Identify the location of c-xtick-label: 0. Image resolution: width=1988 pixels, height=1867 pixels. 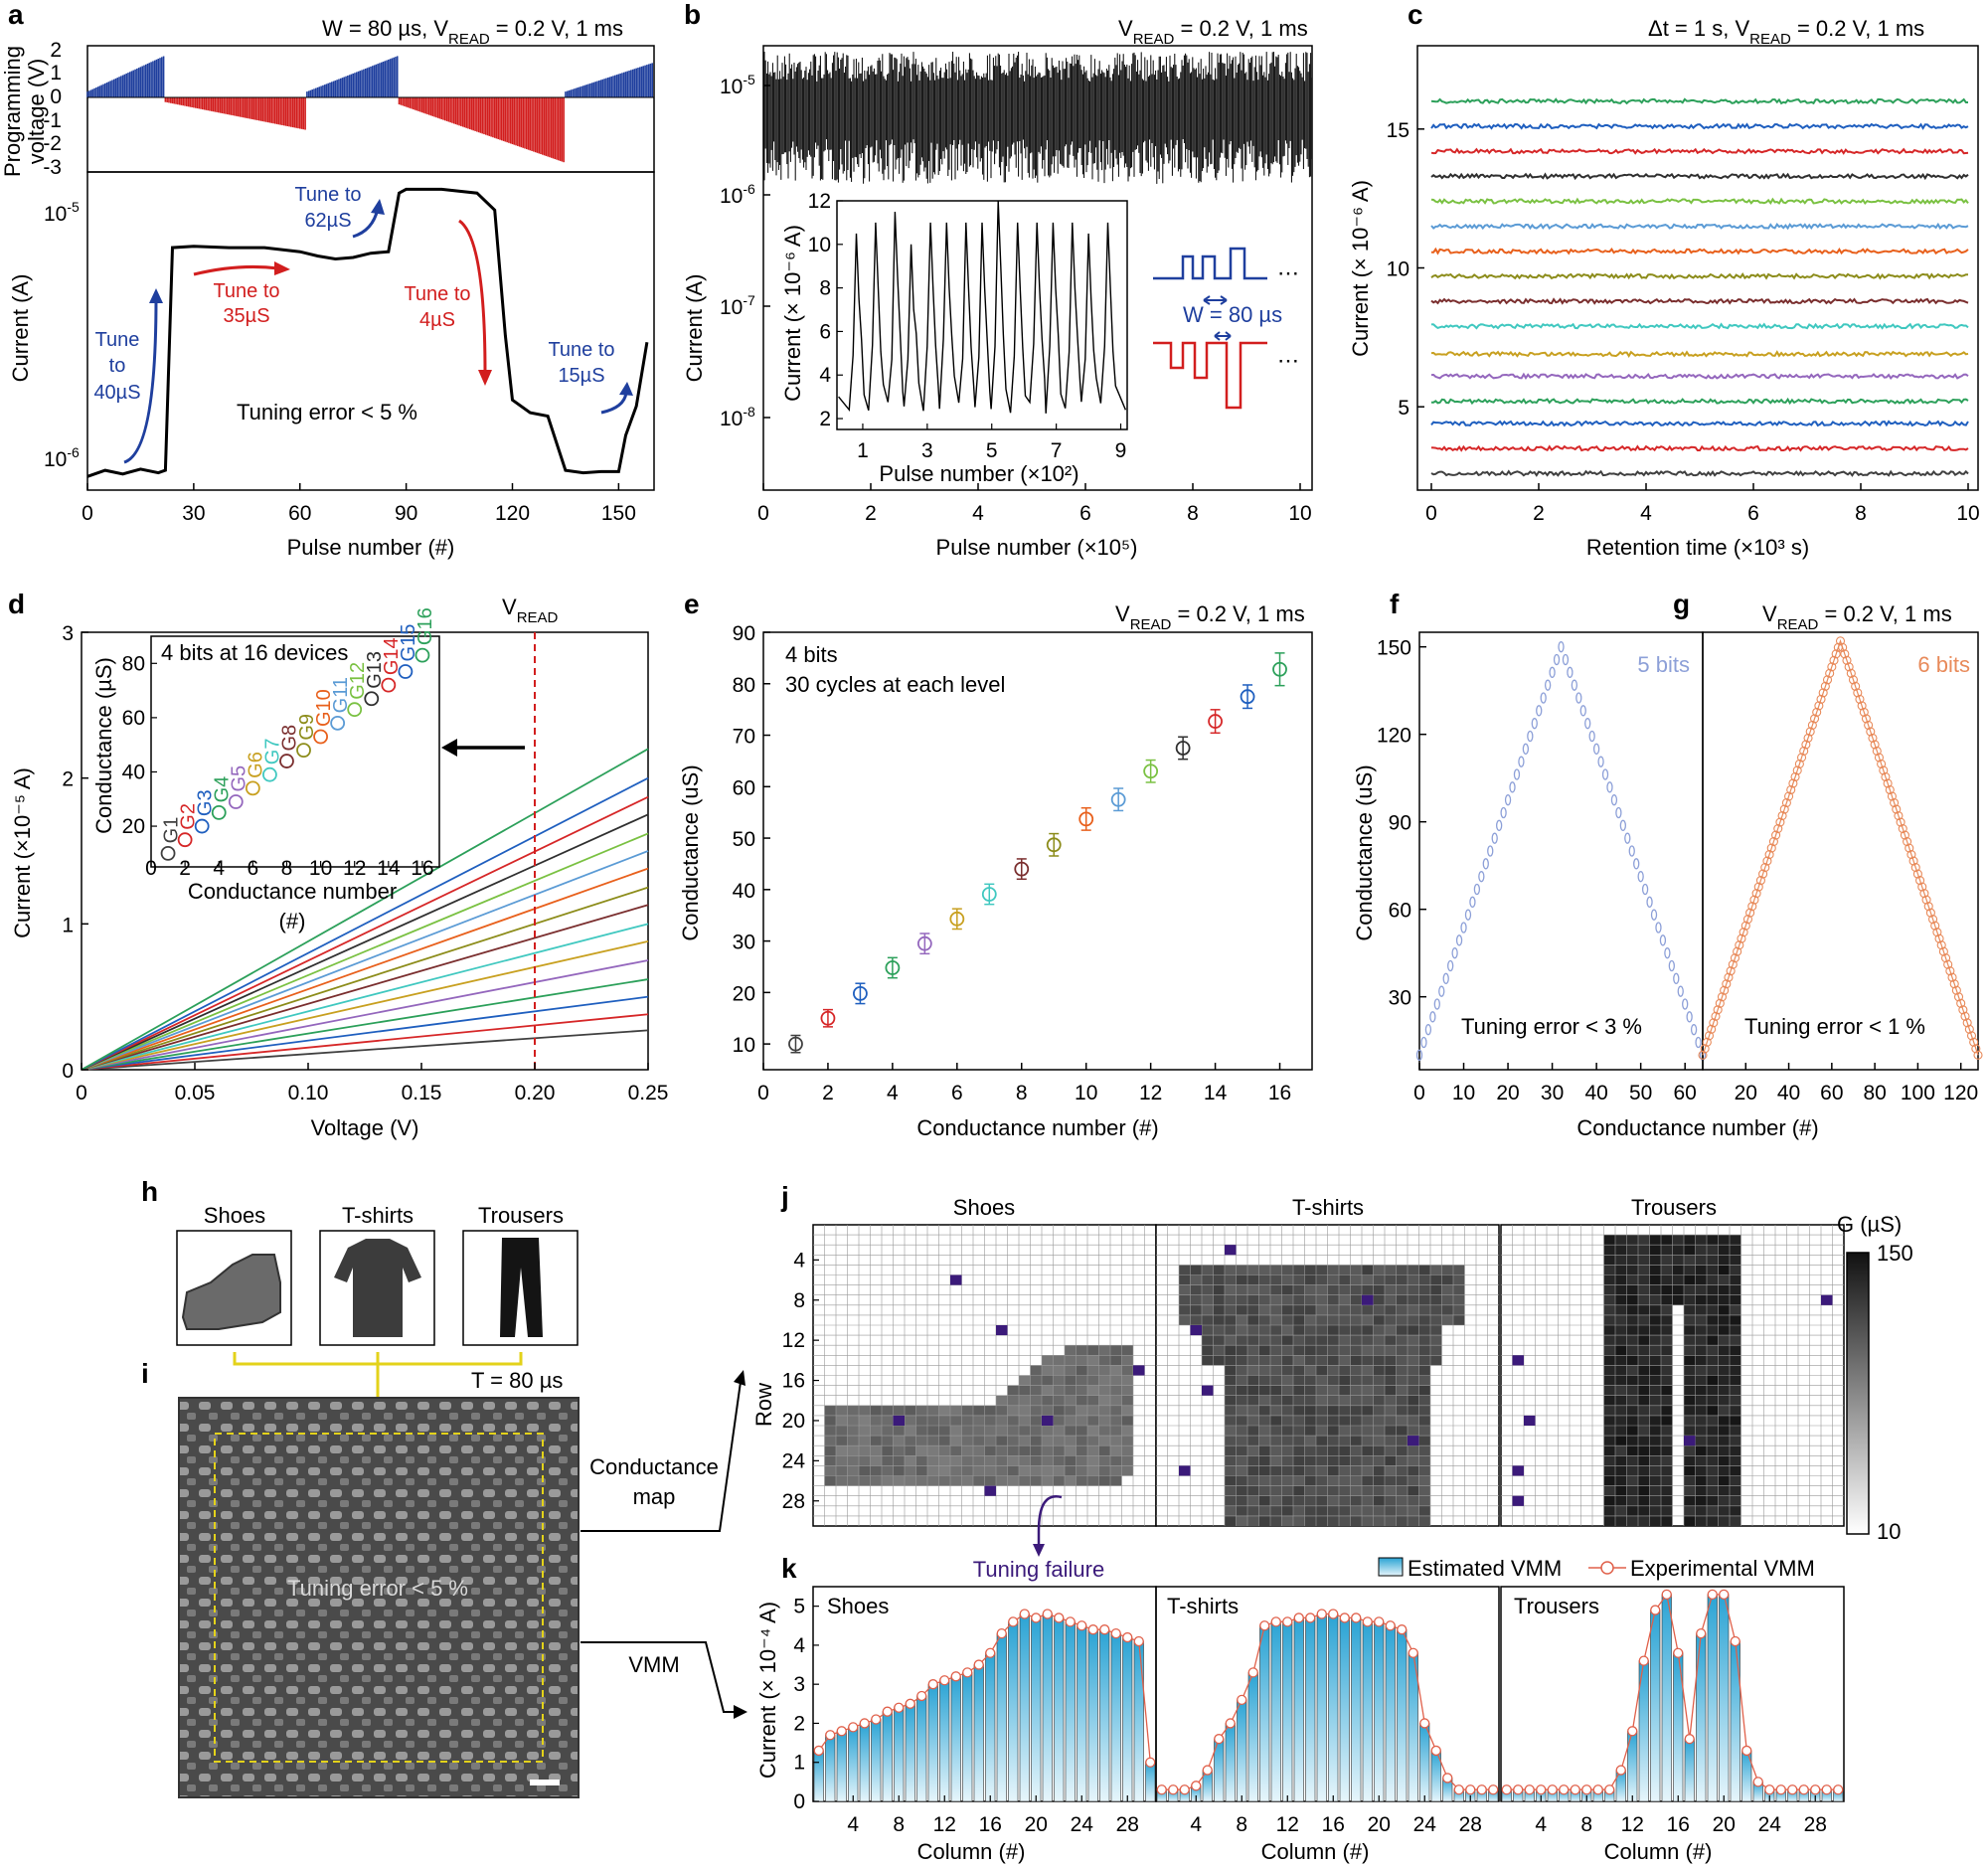
(1431, 513).